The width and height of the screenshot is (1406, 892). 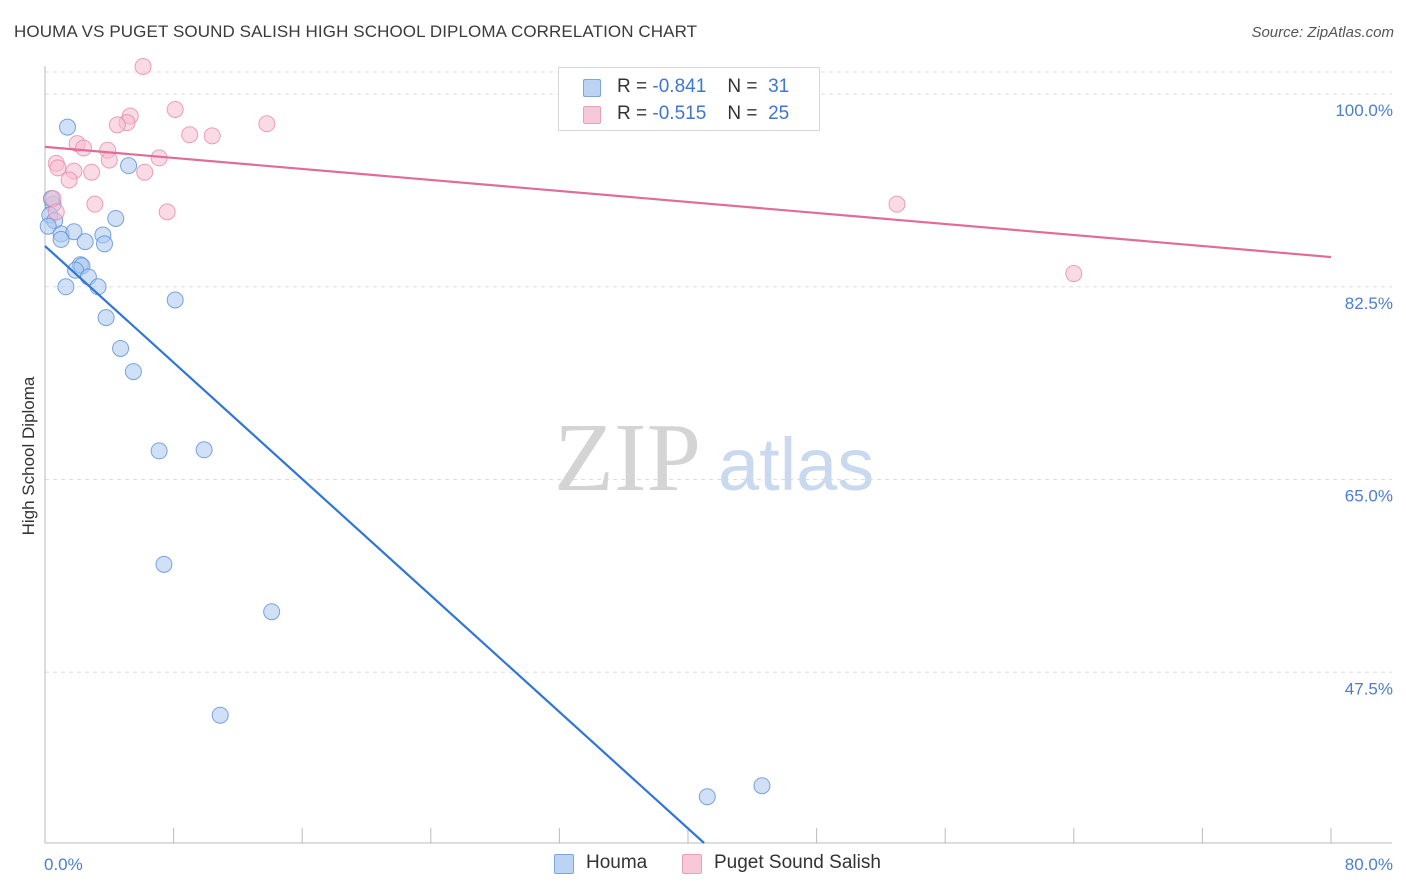 What do you see at coordinates (592, 88) in the screenshot?
I see `houma-swatch` at bounding box center [592, 88].